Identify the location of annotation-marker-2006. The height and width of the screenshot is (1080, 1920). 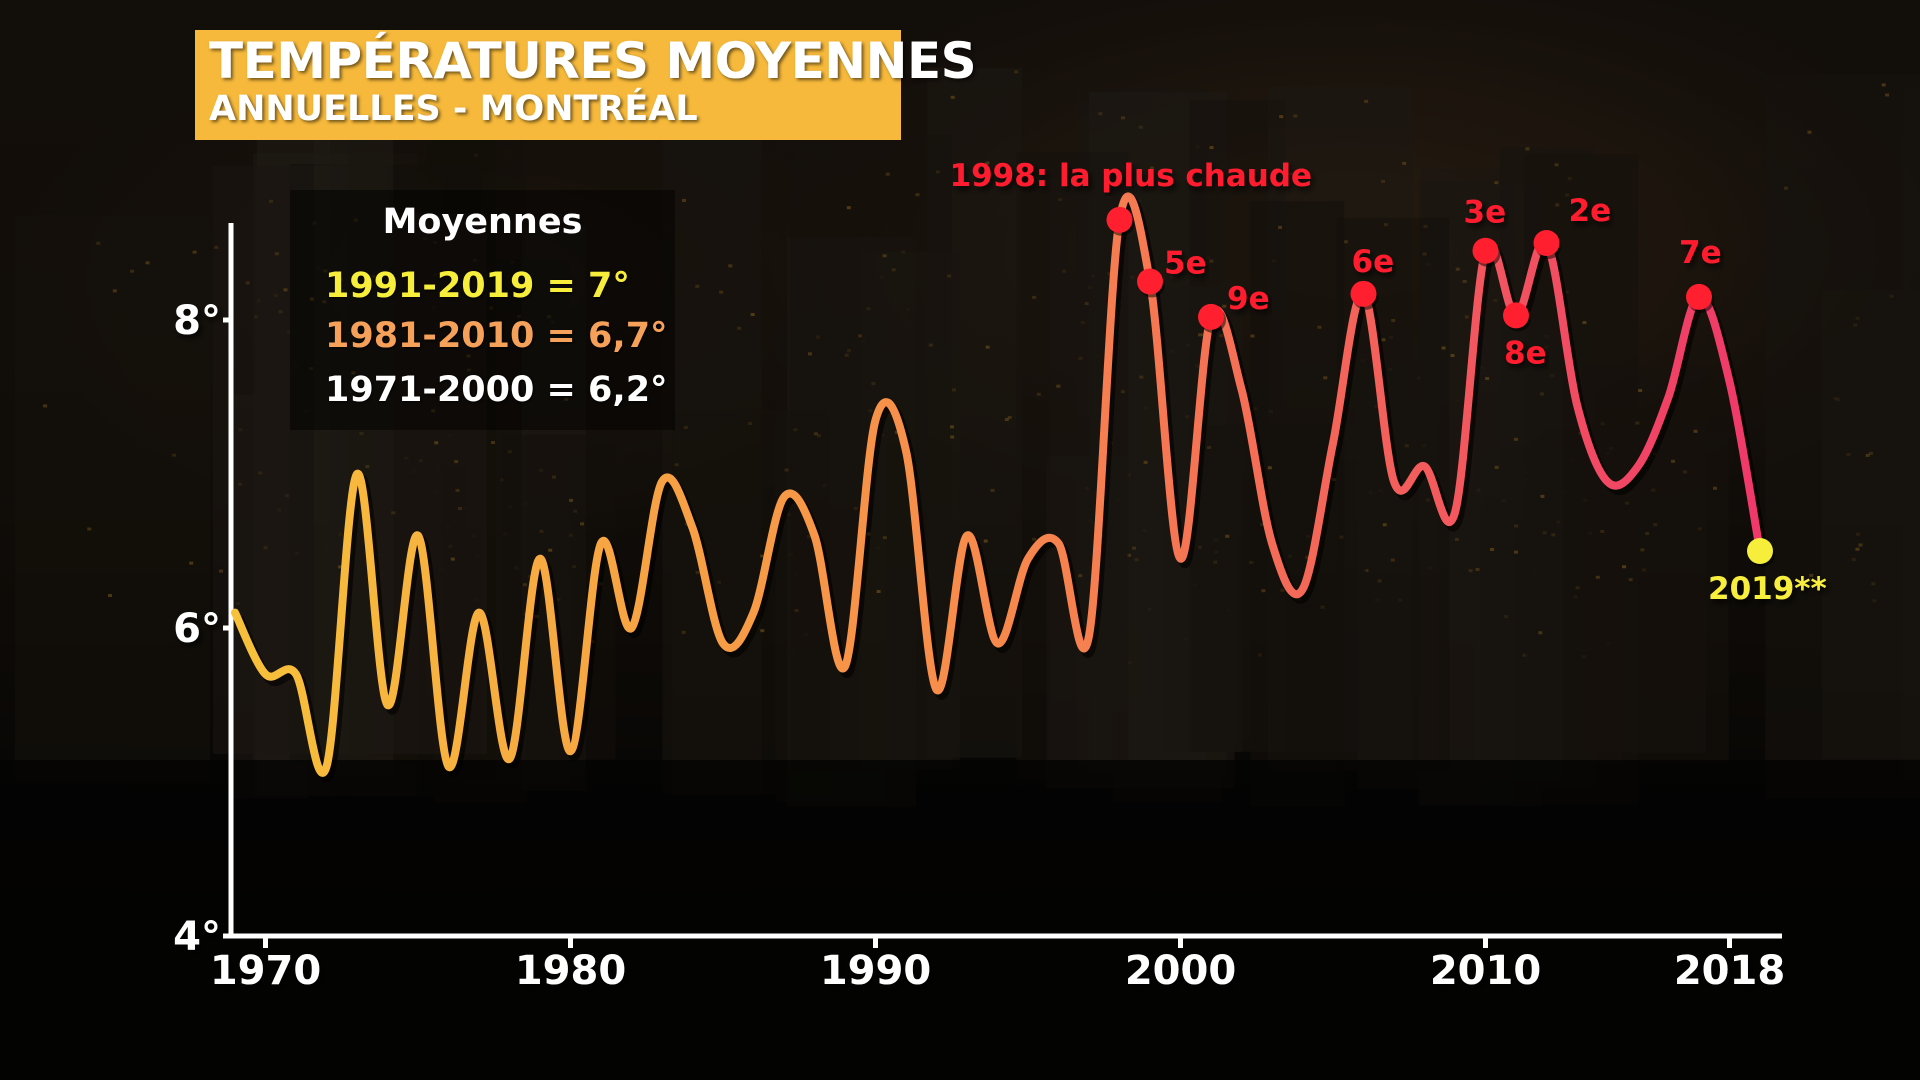
(1363, 293).